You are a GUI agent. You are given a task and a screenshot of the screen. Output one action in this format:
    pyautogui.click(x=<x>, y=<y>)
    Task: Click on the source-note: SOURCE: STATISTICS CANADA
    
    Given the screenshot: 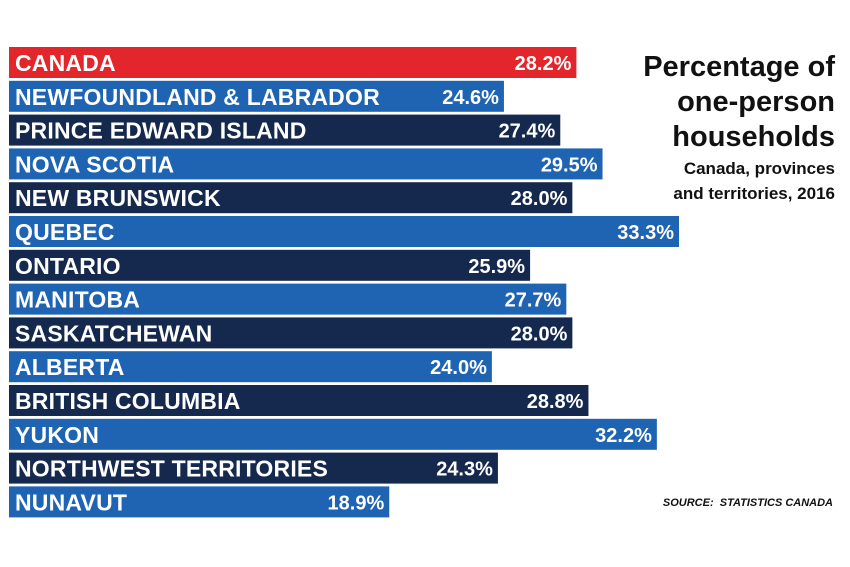 What is the action you would take?
    pyautogui.click(x=747, y=503)
    